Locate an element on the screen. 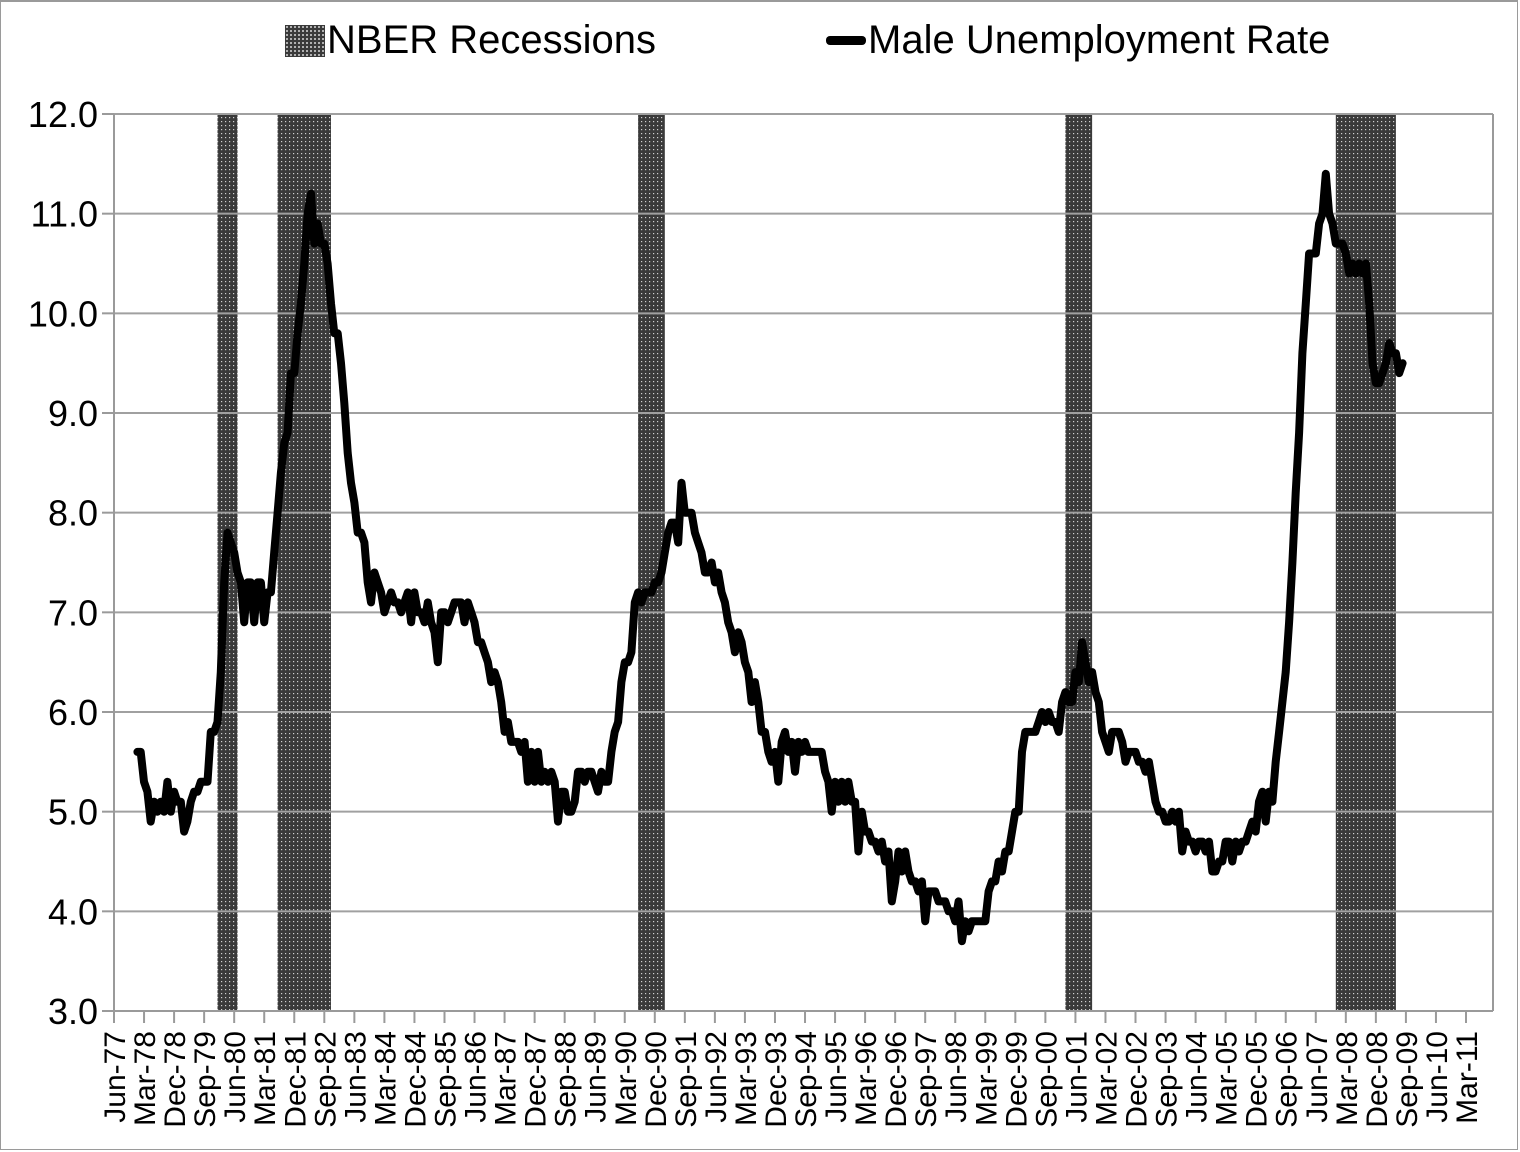 This screenshot has width=1520, height=1152. y-tick-label: 5.0 is located at coordinates (73, 812).